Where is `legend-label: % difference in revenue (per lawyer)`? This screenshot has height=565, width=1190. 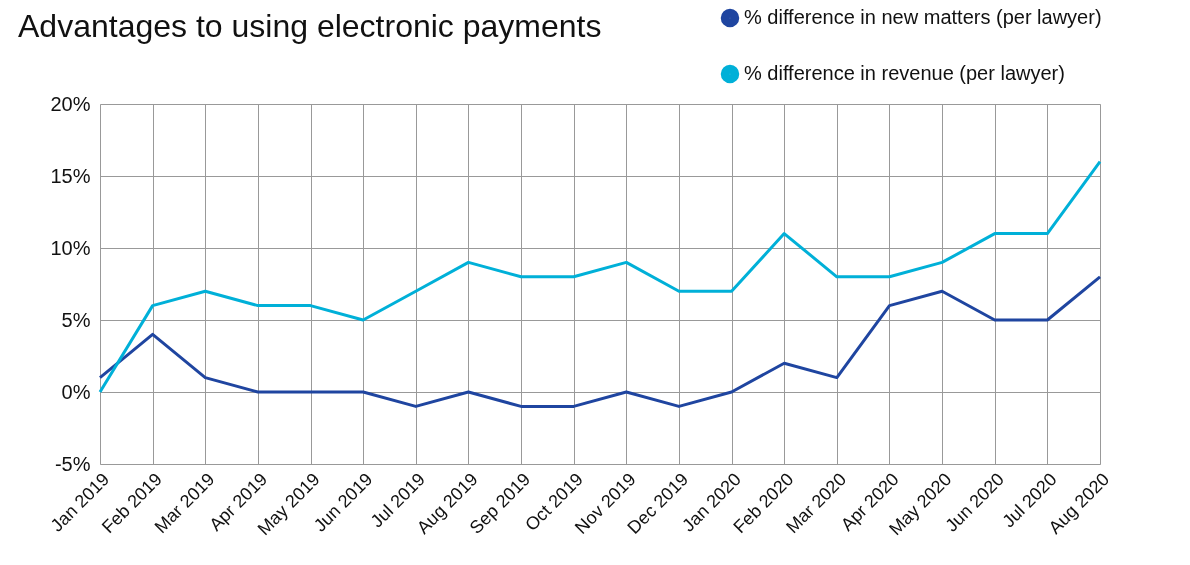 legend-label: % difference in revenue (per lawyer) is located at coordinates (904, 73).